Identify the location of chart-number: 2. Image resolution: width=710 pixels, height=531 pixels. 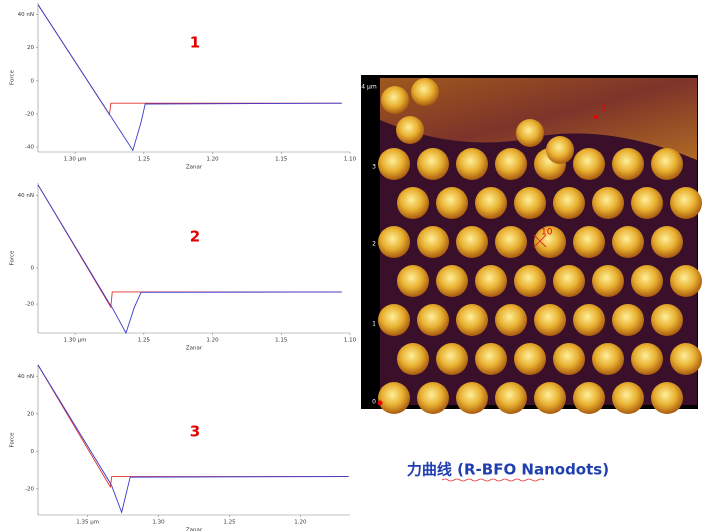
(195, 237).